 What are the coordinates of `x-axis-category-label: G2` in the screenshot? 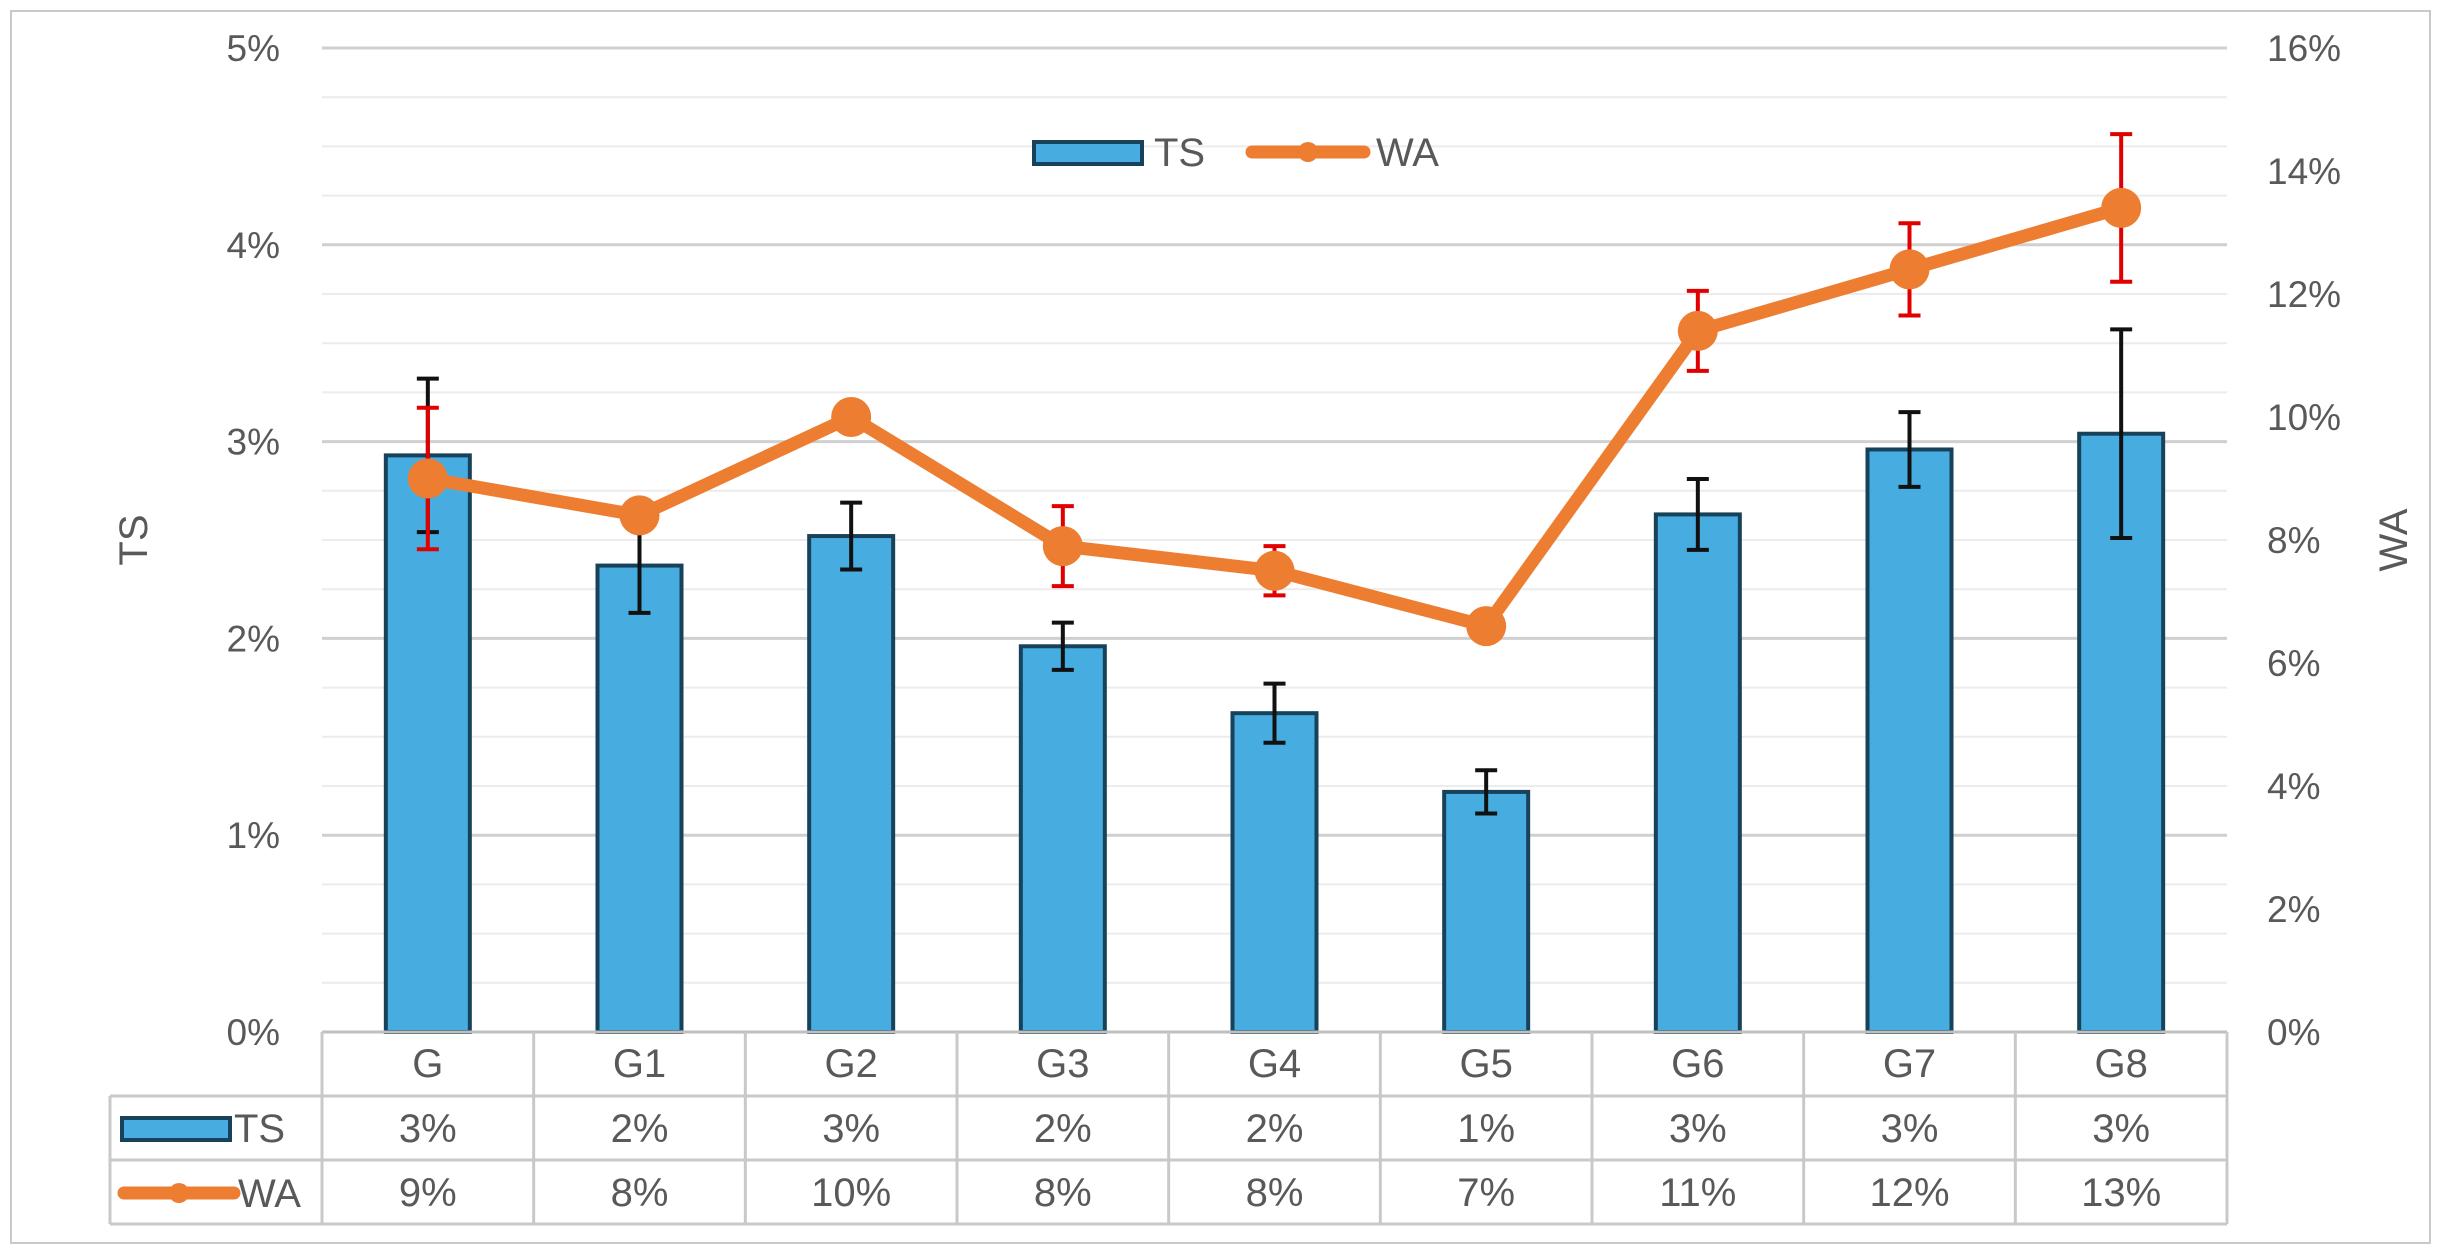 It's located at (850, 1064).